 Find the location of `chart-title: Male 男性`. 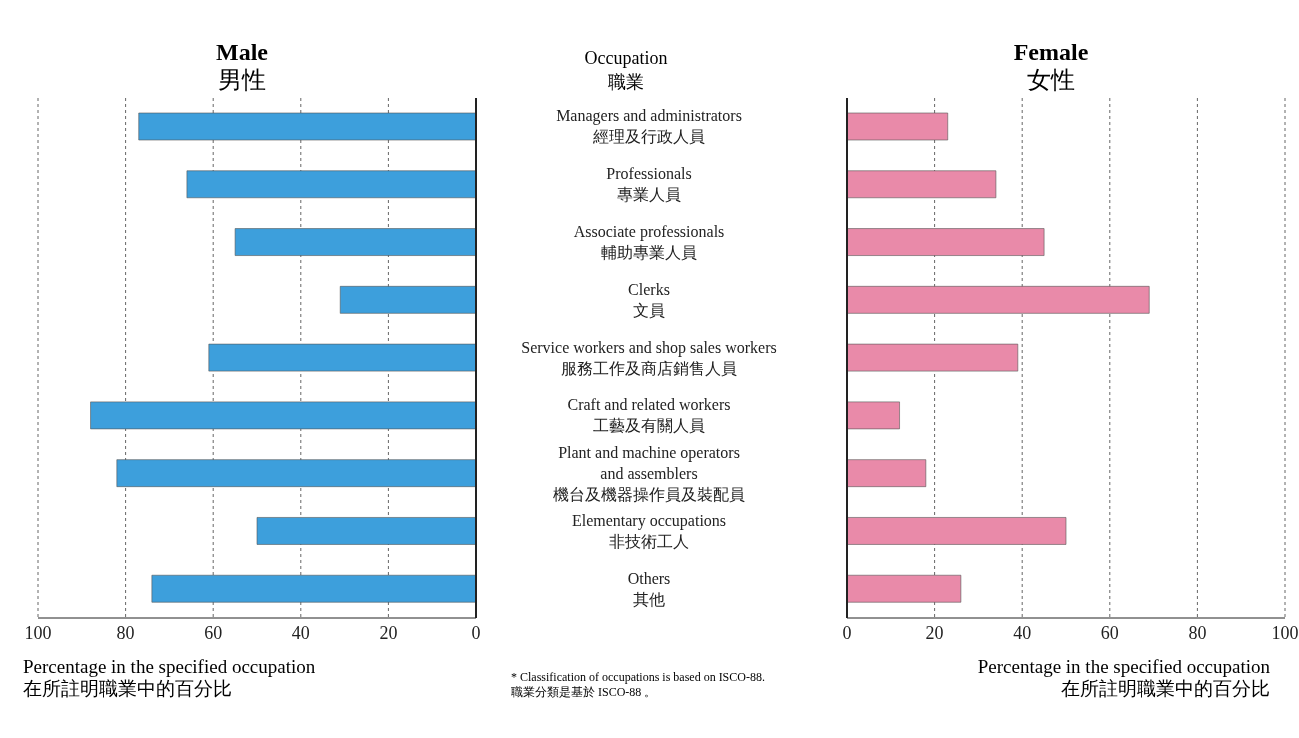

chart-title: Male 男性 is located at coordinates (242, 66).